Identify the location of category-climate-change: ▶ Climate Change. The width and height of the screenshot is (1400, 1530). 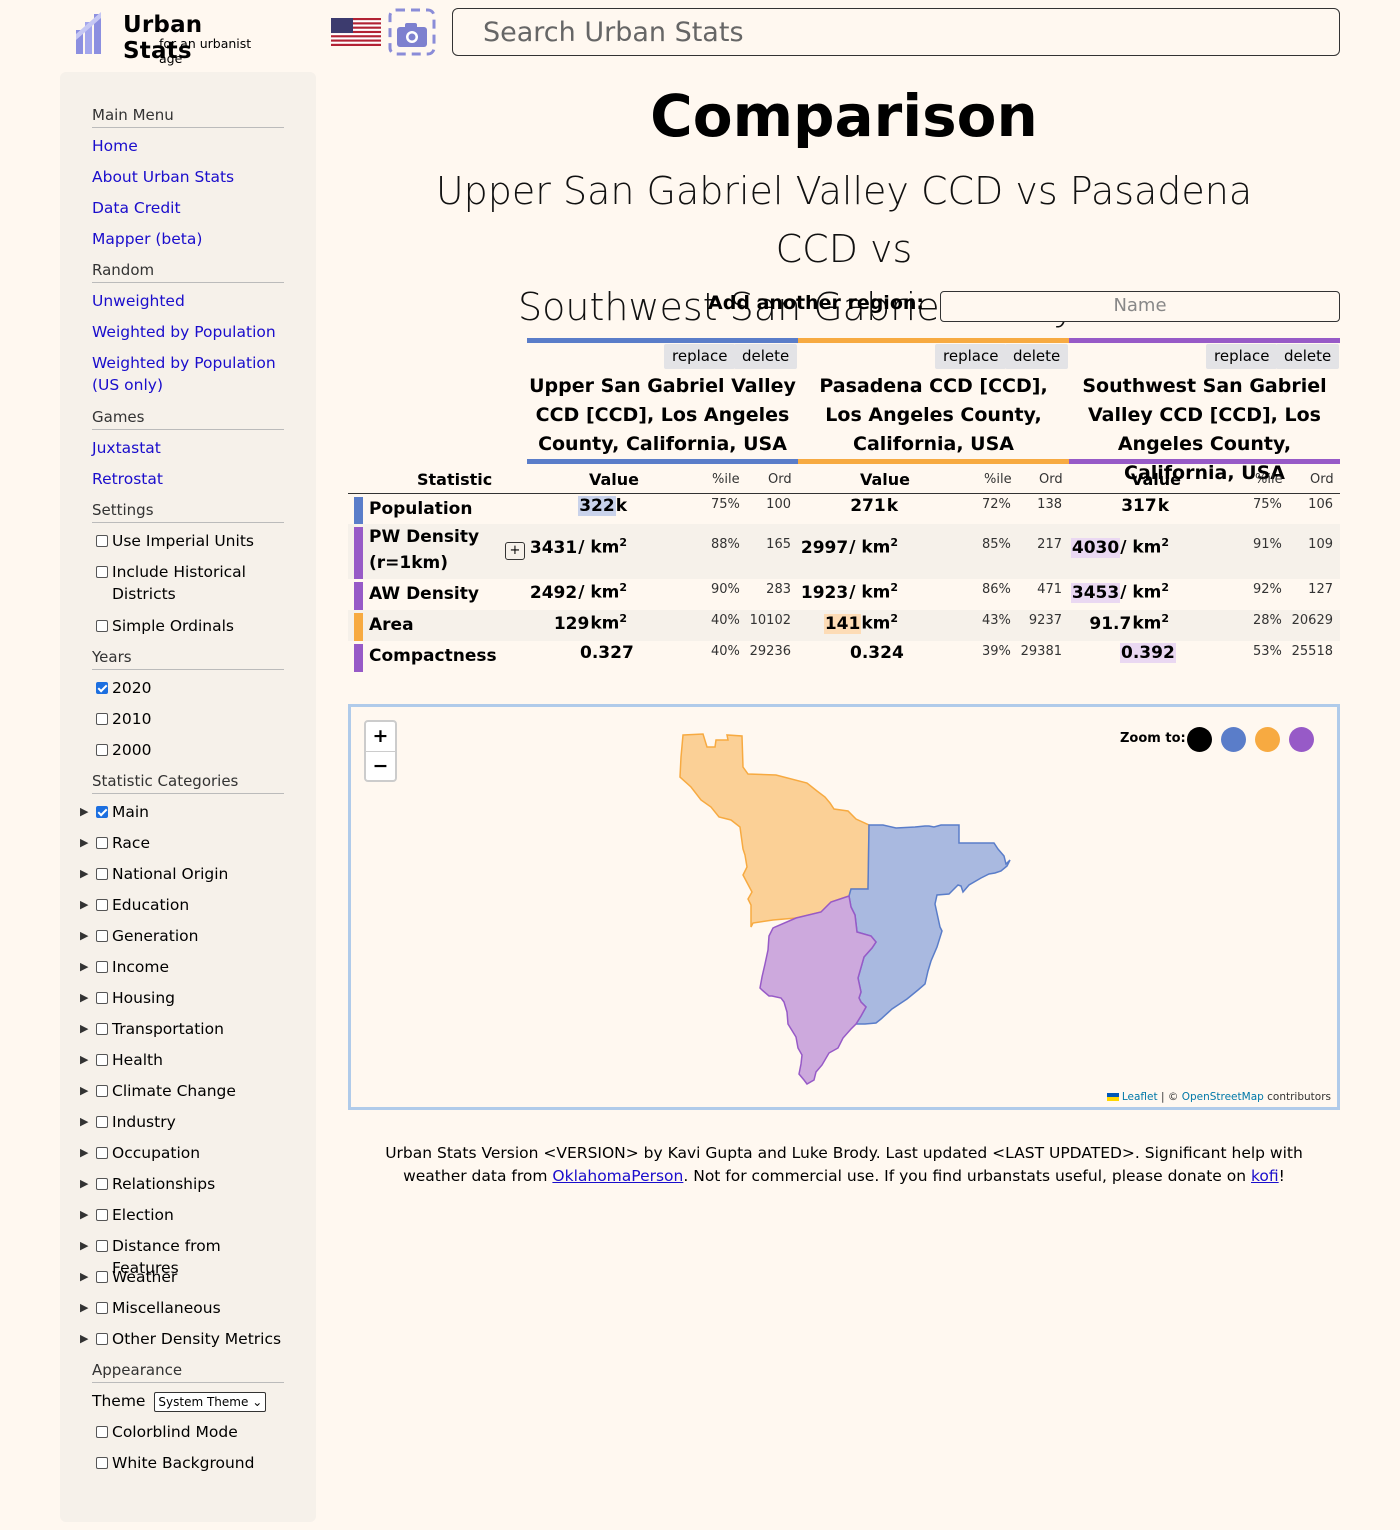
(158, 1091).